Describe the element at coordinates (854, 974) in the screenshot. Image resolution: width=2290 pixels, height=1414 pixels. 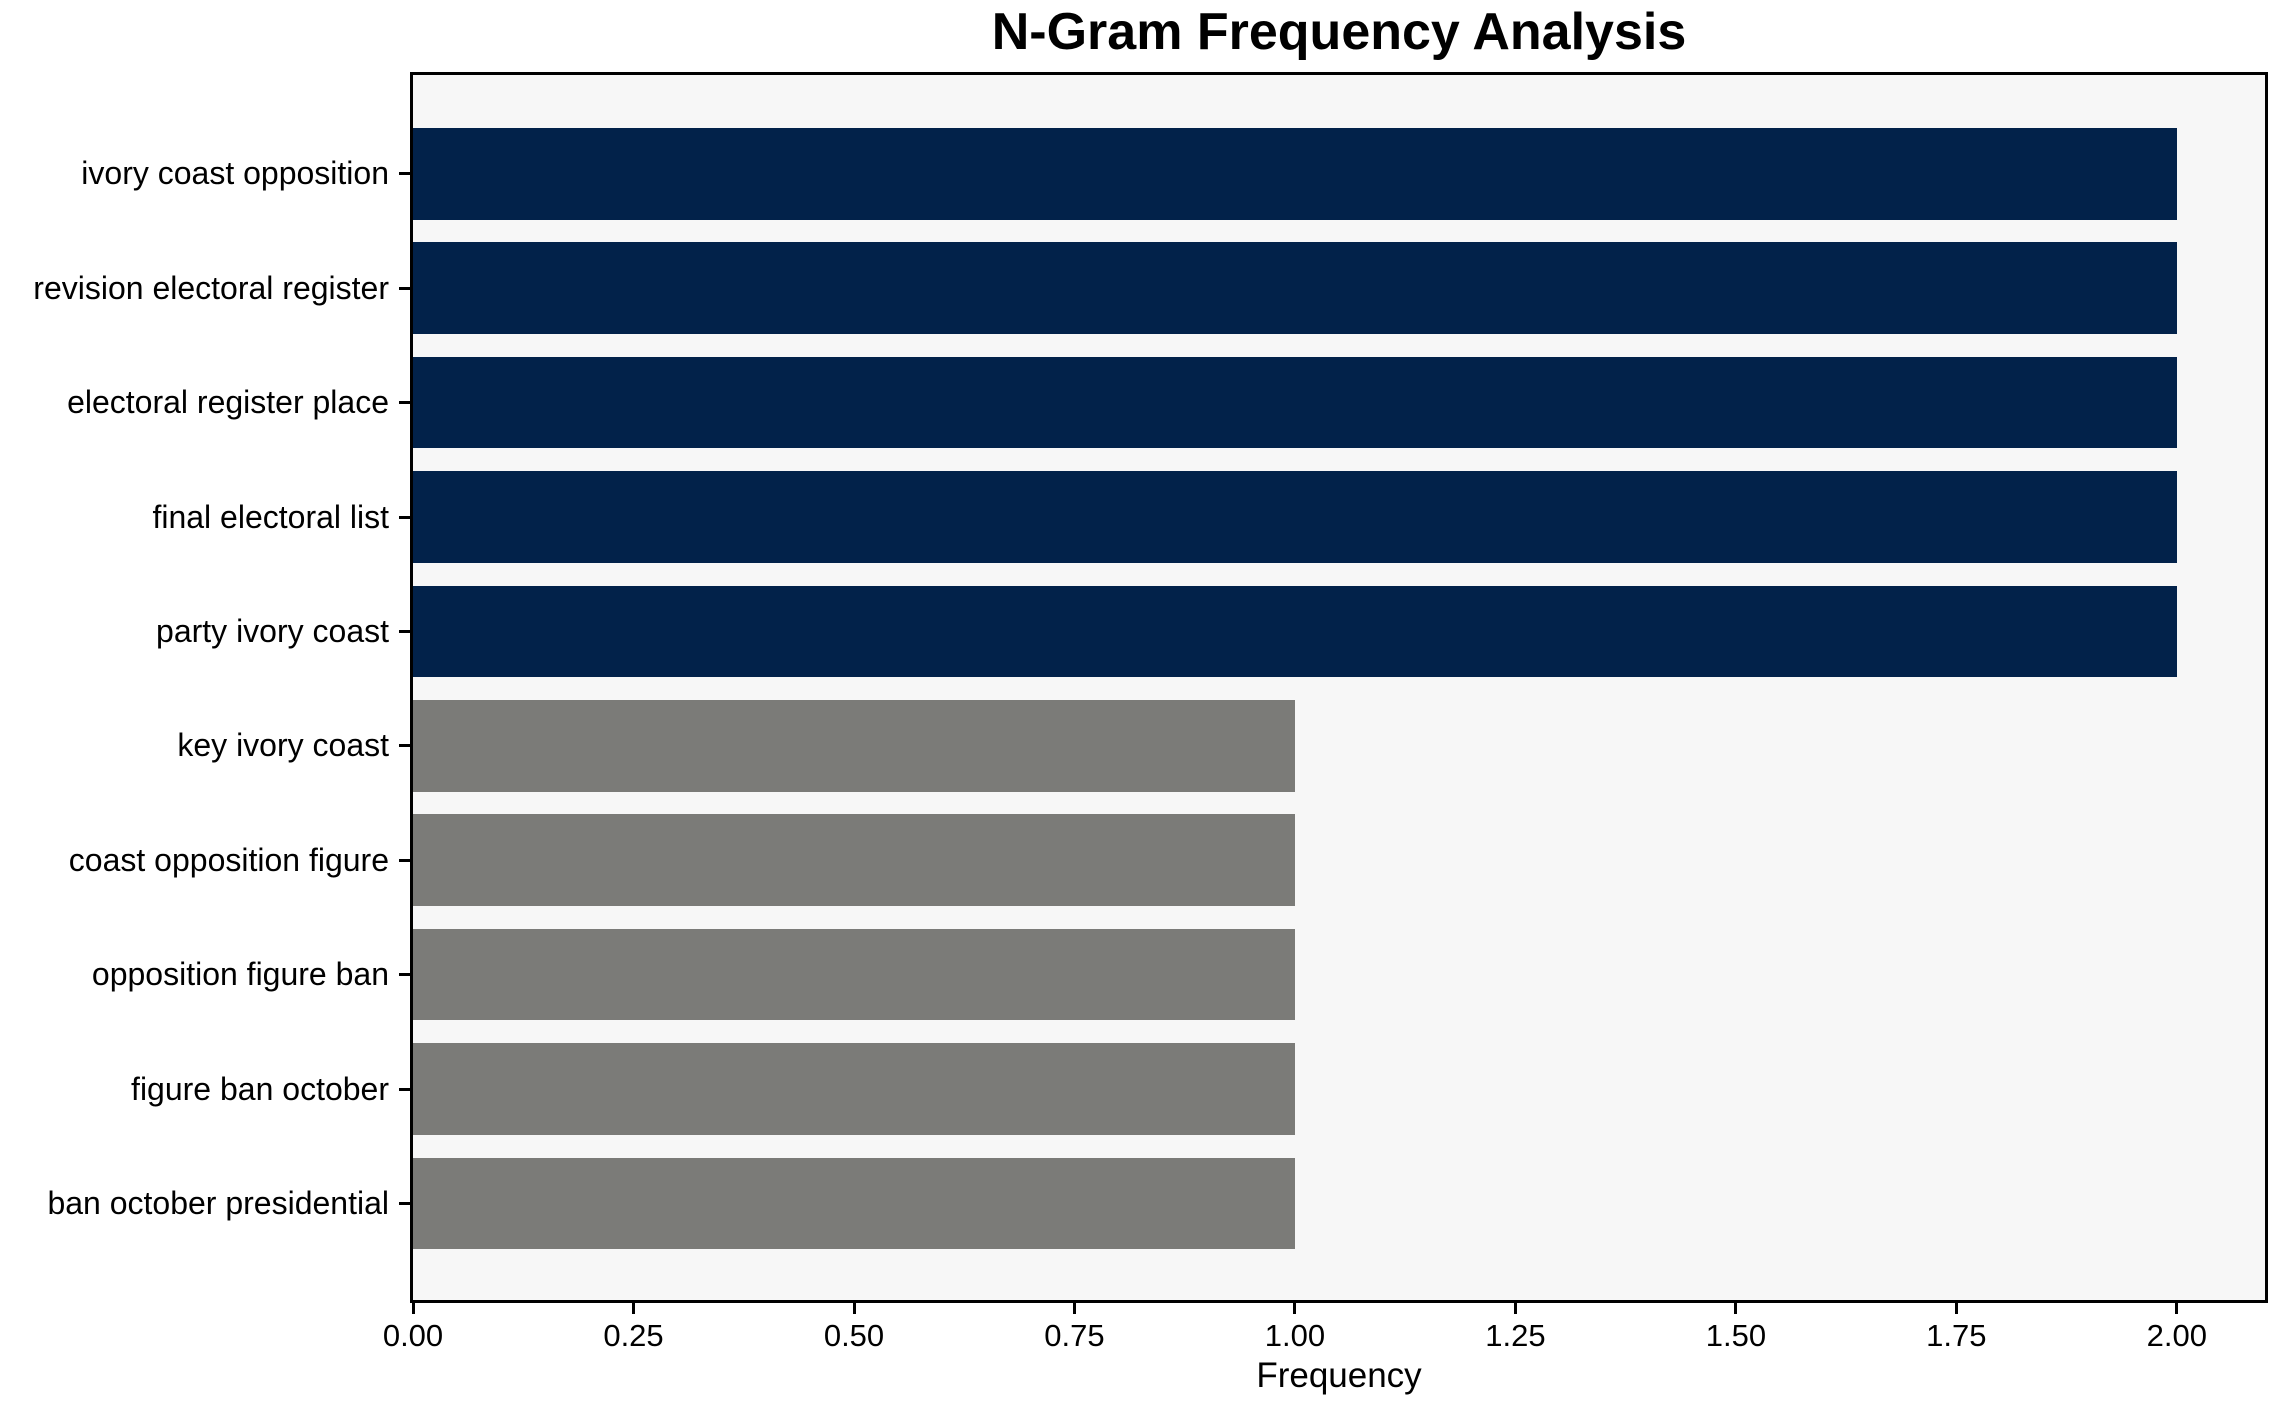
I see `bar-opposition-figure-ban` at that location.